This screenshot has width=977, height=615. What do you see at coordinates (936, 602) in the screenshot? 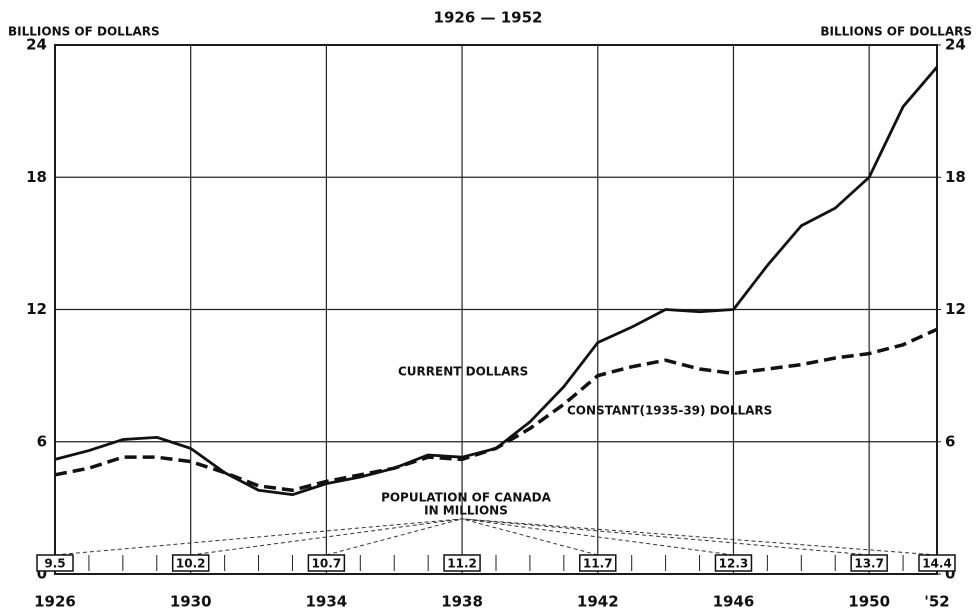
I see `x-tick-label: '52` at bounding box center [936, 602].